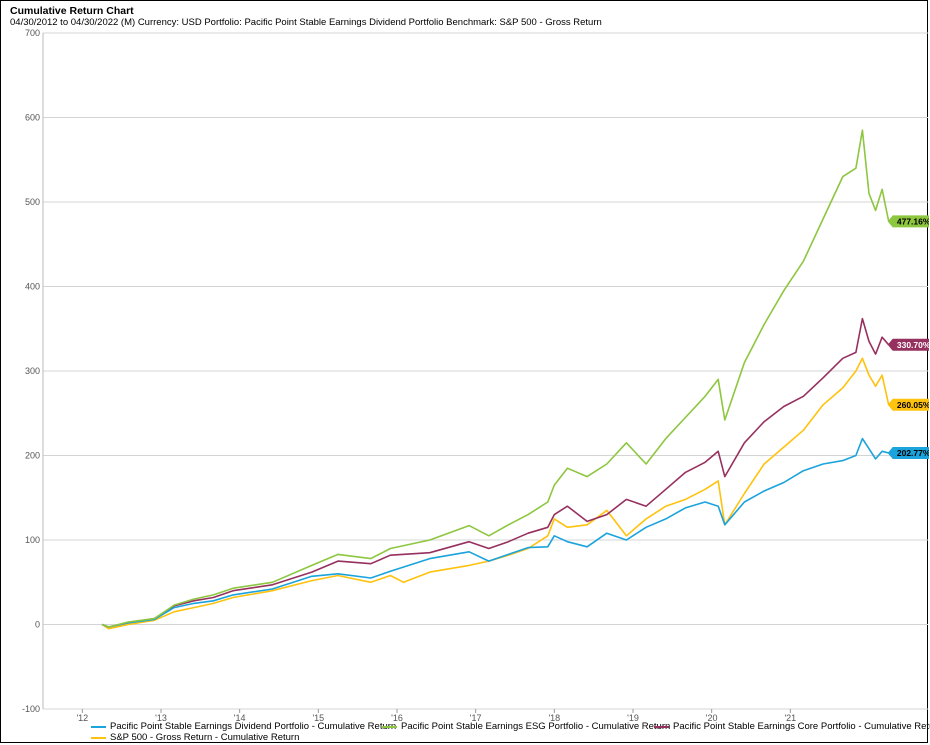 This screenshot has width=930, height=745. Describe the element at coordinates (913, 221) in the screenshot. I see `end-label-text: 477.16%` at that location.